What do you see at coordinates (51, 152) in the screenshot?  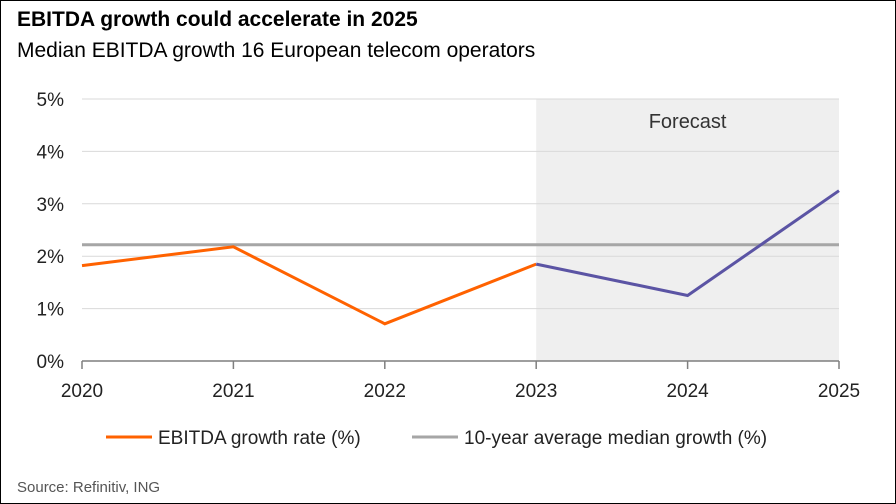 I see `y-tick-label: 4%` at bounding box center [51, 152].